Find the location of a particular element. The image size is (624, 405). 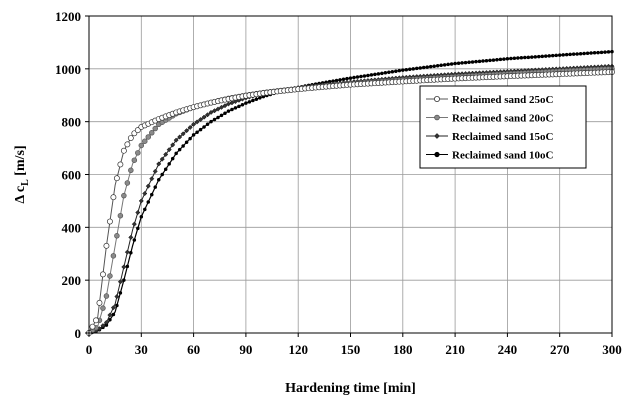

x-tick-label: 0 is located at coordinates (89, 349).